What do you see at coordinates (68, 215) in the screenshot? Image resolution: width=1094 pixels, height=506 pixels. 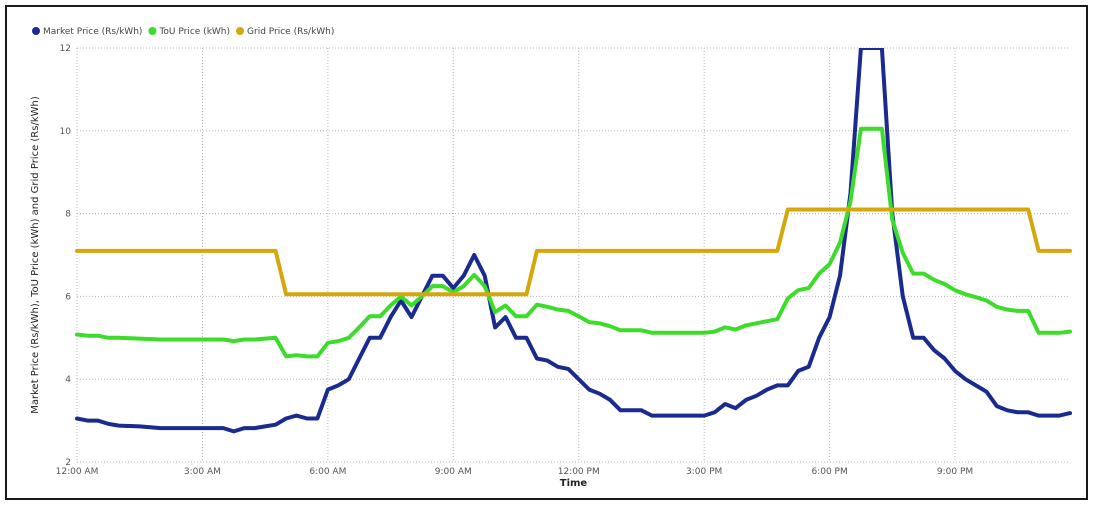 I see `y-tick-label: 8` at bounding box center [68, 215].